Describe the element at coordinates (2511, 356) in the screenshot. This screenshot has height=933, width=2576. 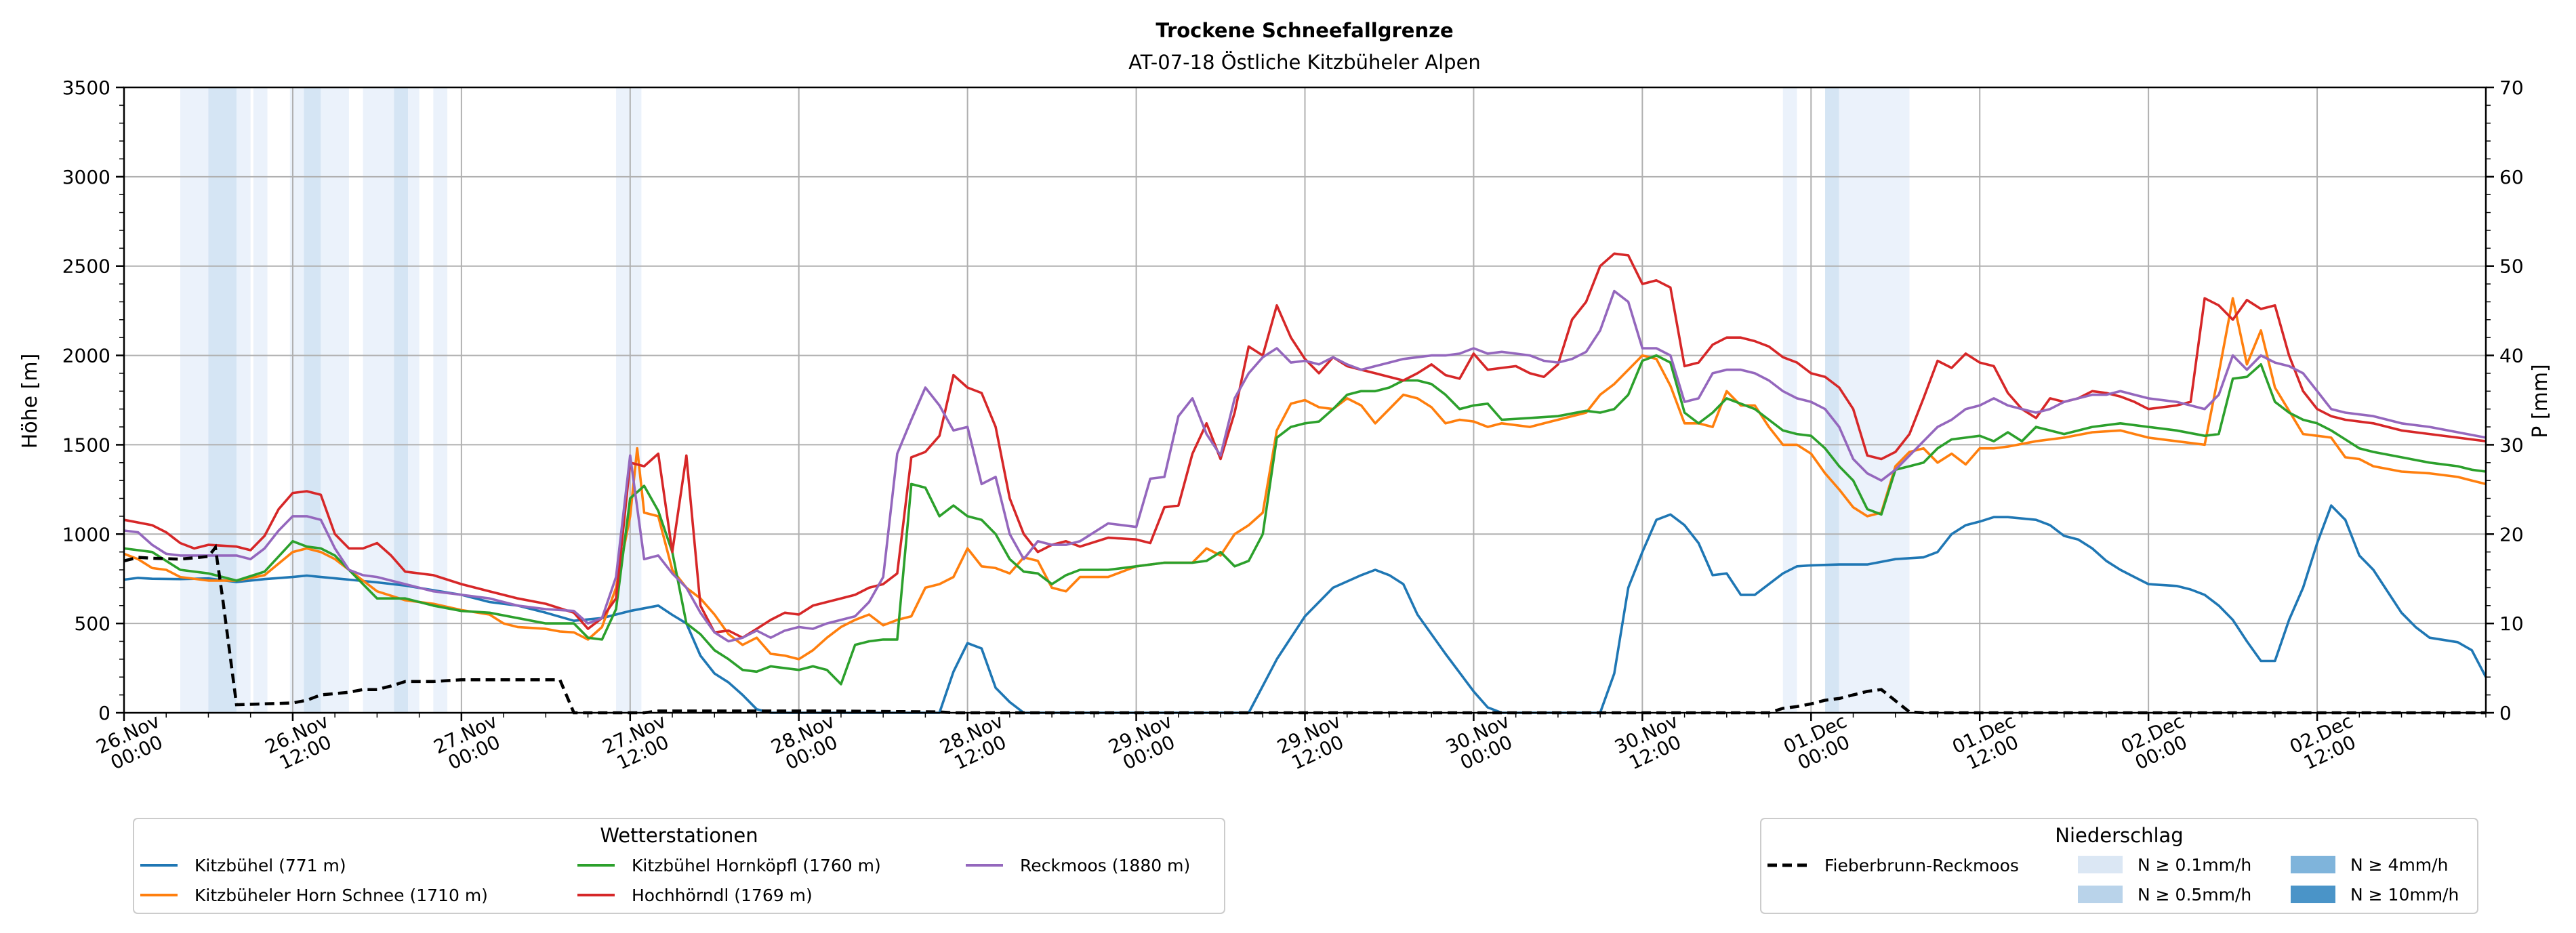
I see `y-right-tick-label-4: 40` at that location.